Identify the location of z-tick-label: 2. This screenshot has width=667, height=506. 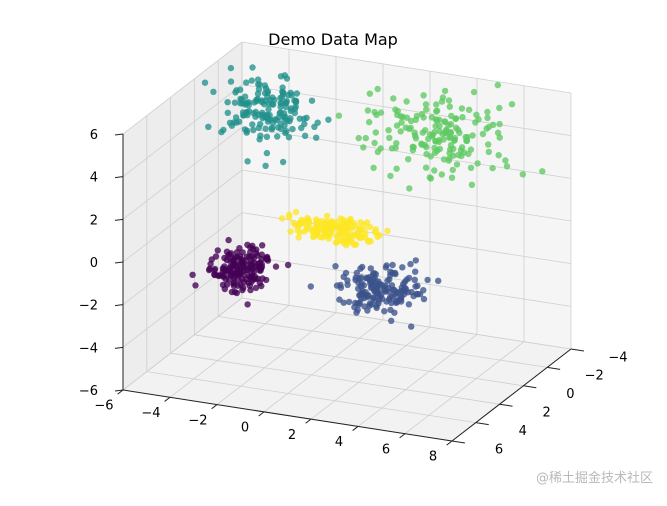
(94, 220).